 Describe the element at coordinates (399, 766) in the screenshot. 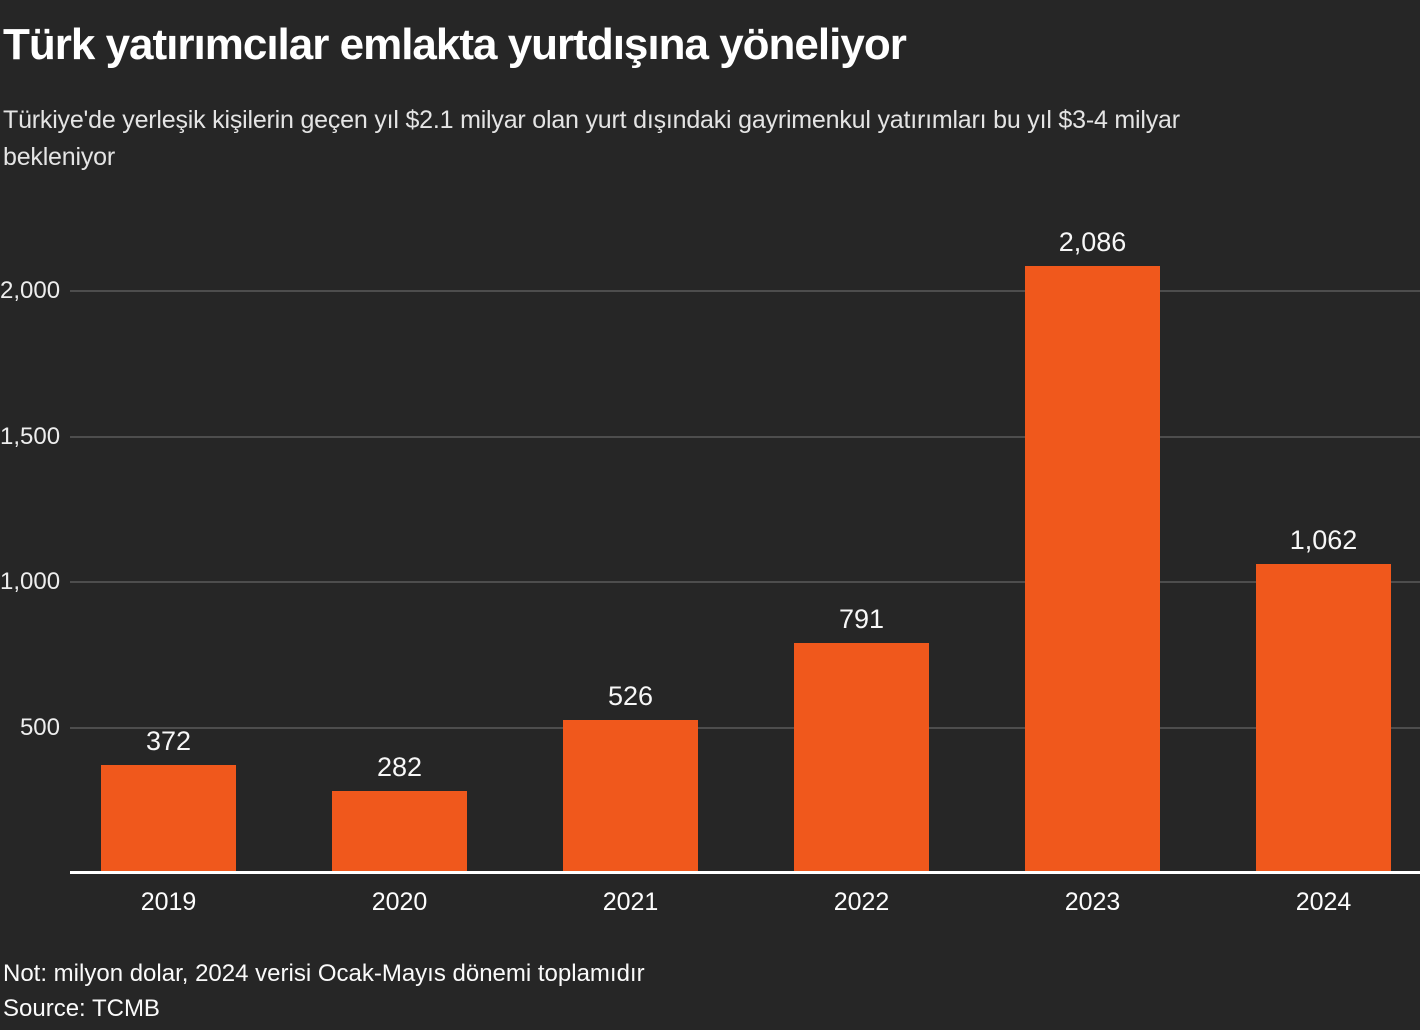

I see `bar-value-label: 282` at that location.